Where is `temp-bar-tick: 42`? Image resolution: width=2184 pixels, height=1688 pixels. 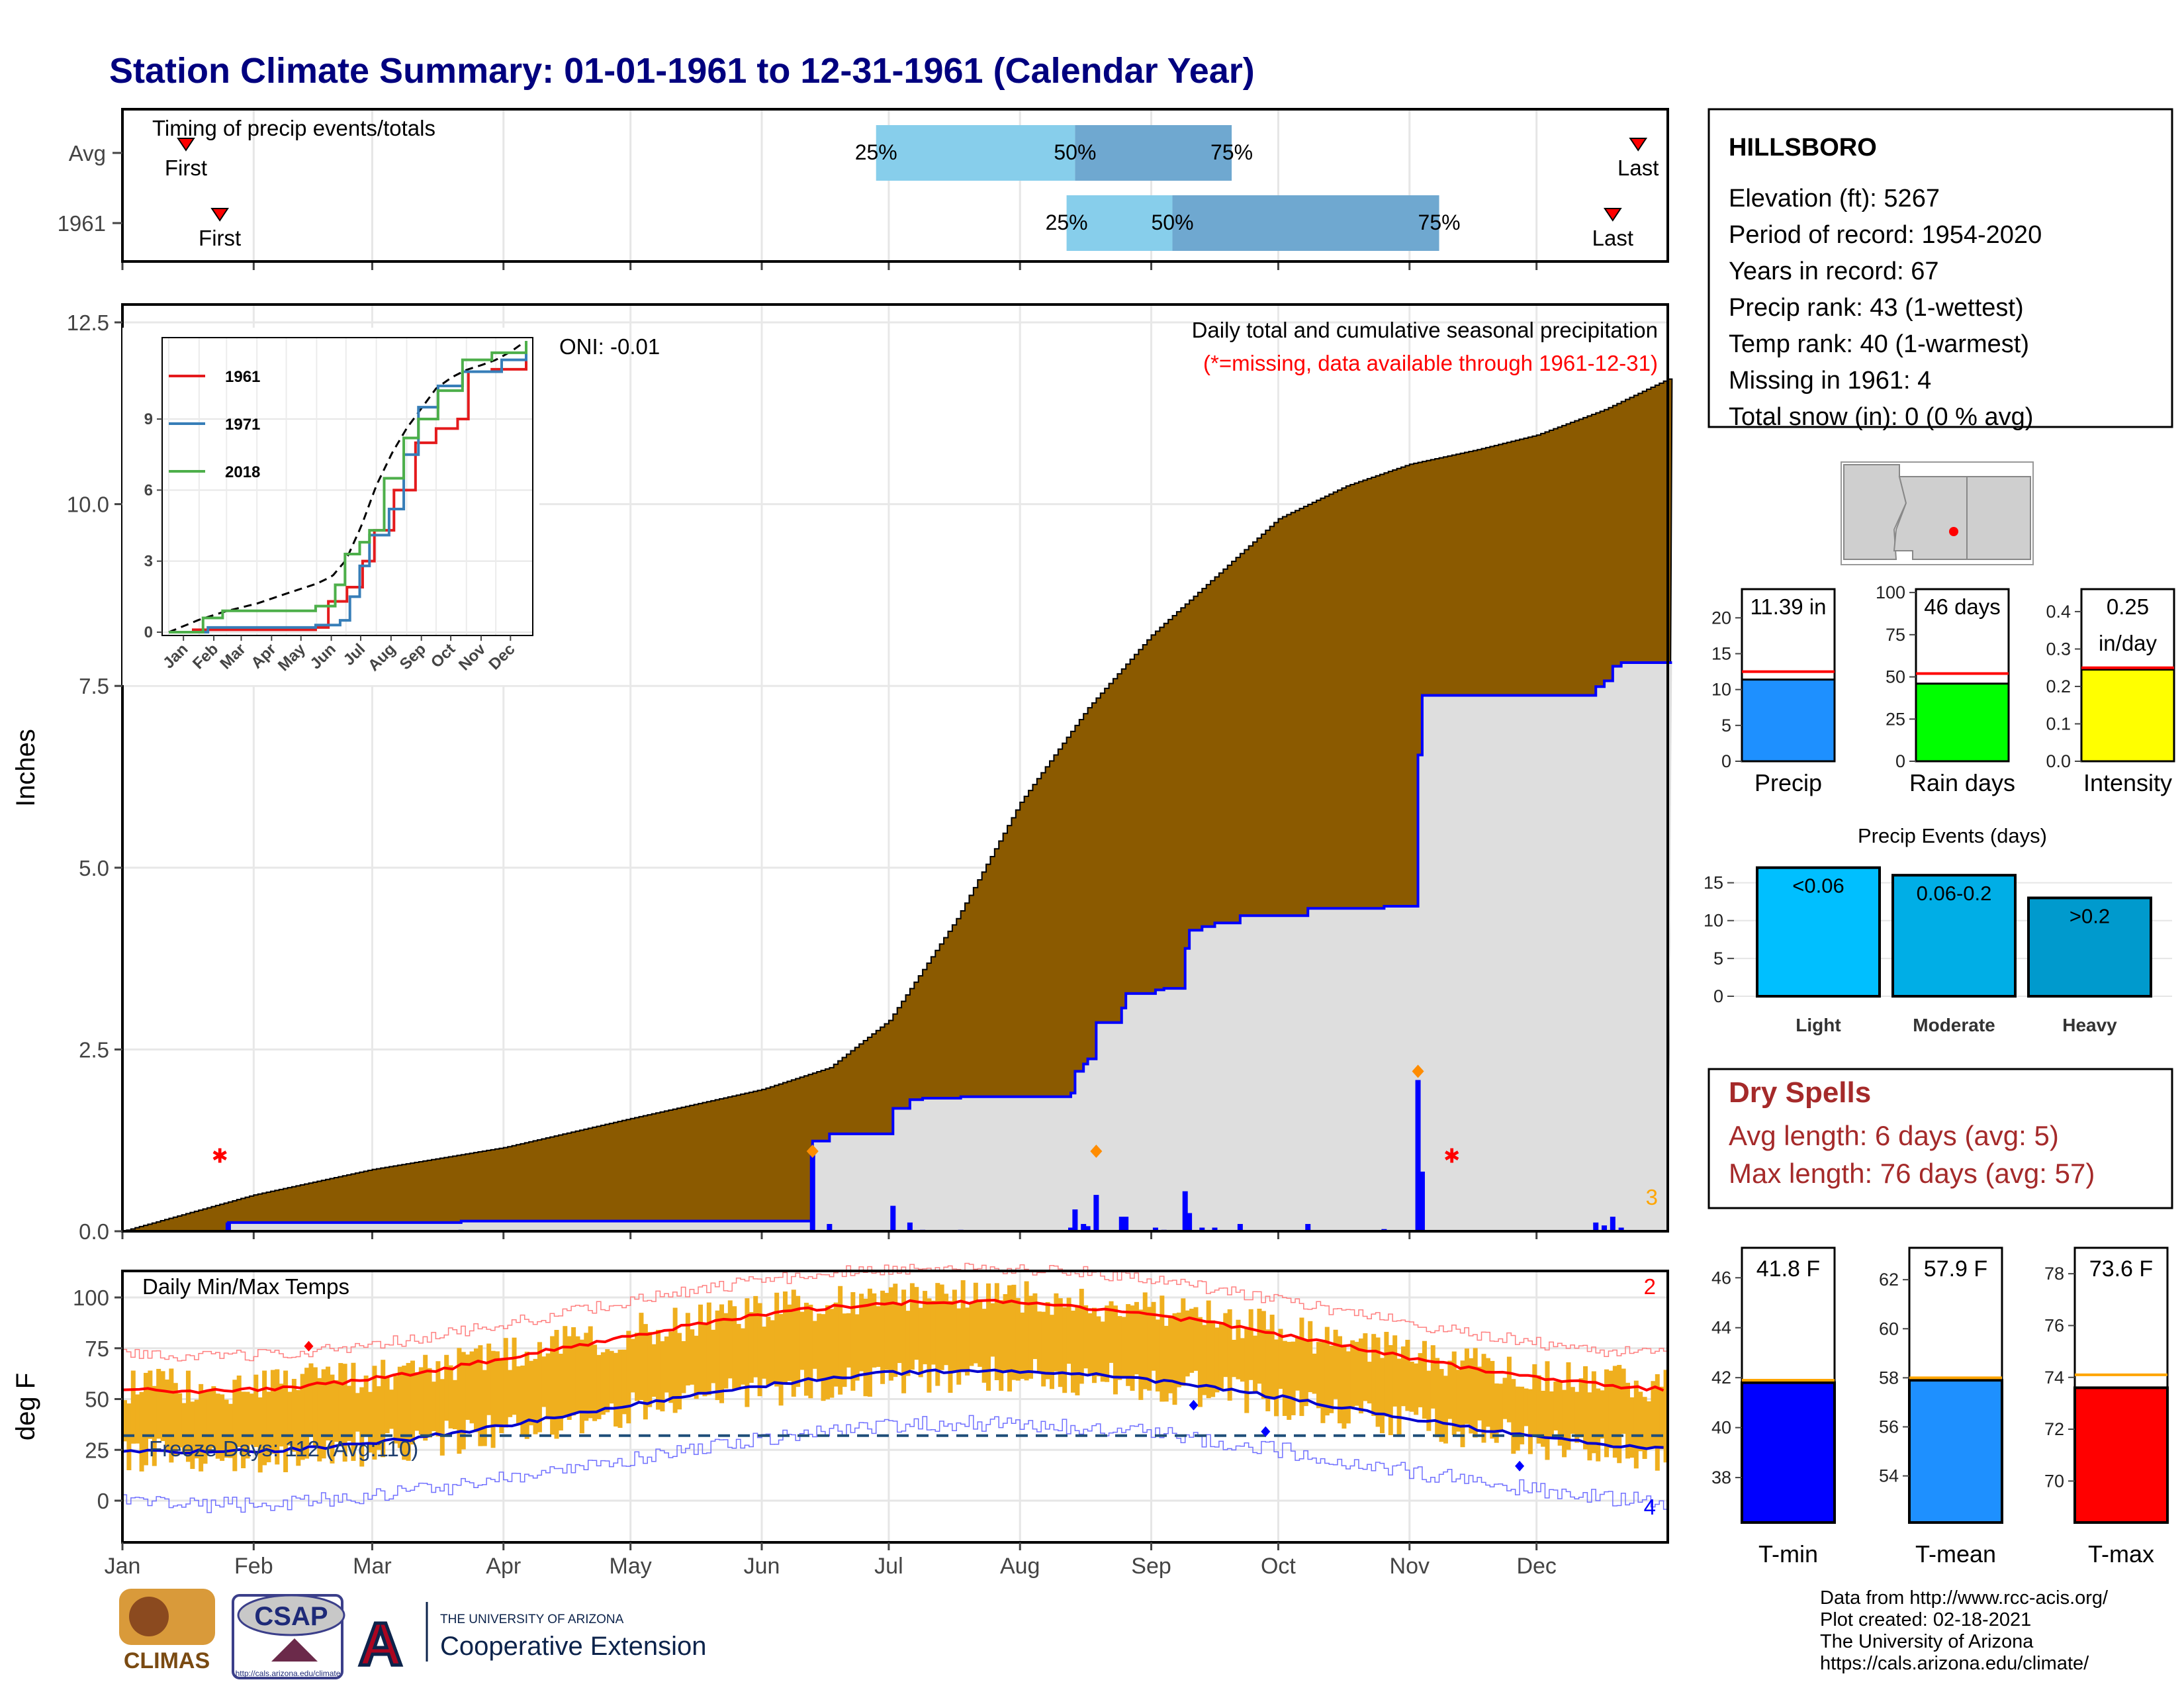
temp-bar-tick: 42 is located at coordinates (1721, 1377).